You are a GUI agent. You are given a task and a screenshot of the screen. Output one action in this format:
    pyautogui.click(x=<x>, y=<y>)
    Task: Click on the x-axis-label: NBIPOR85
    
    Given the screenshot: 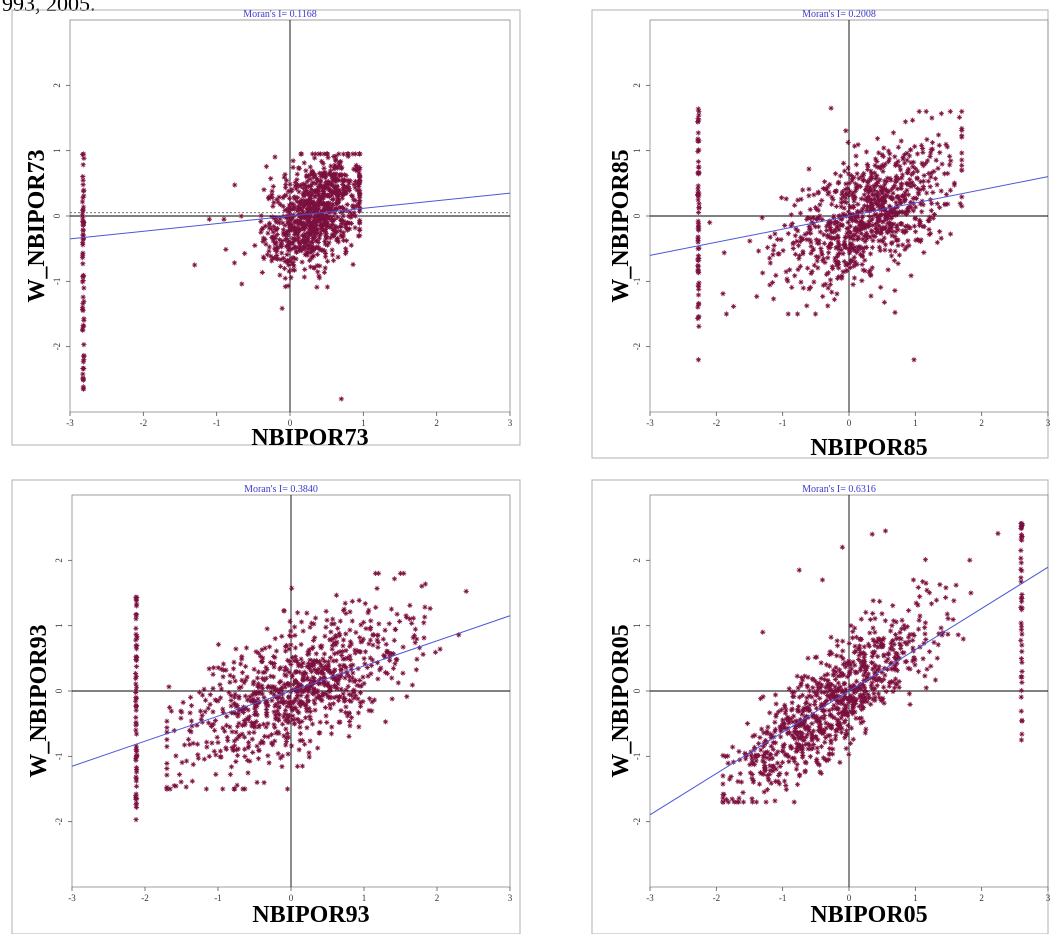 What is the action you would take?
    pyautogui.click(x=868, y=448)
    